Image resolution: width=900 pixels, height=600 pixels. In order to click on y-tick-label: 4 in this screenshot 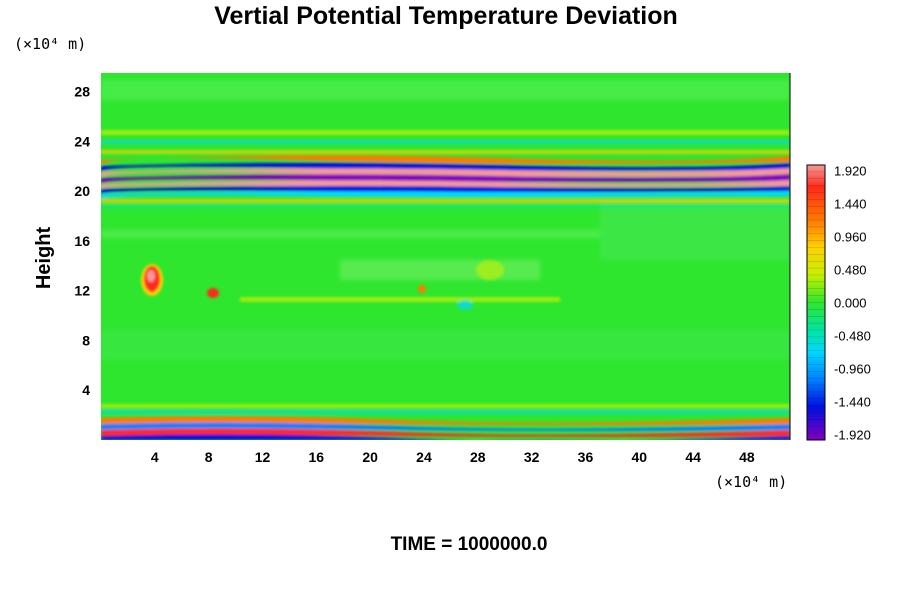, I will do `click(86, 390)`.